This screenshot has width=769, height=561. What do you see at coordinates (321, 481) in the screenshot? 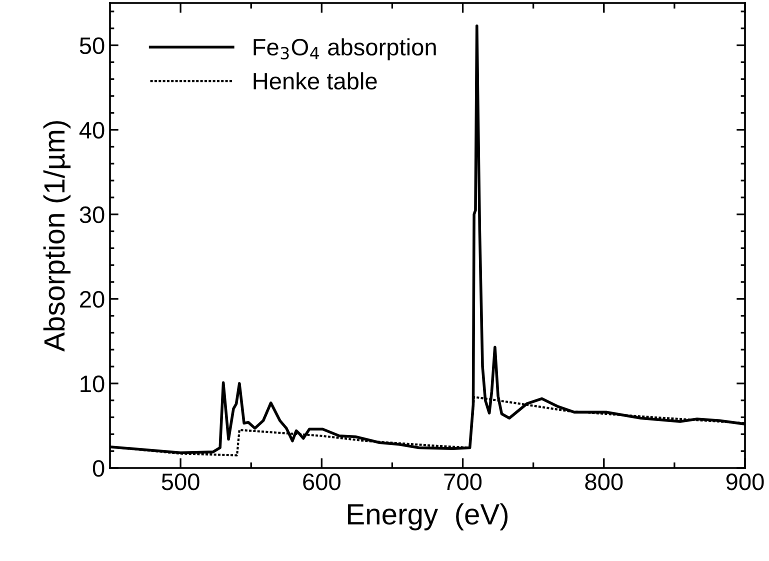
I see `x-tick-label: 600` at bounding box center [321, 481].